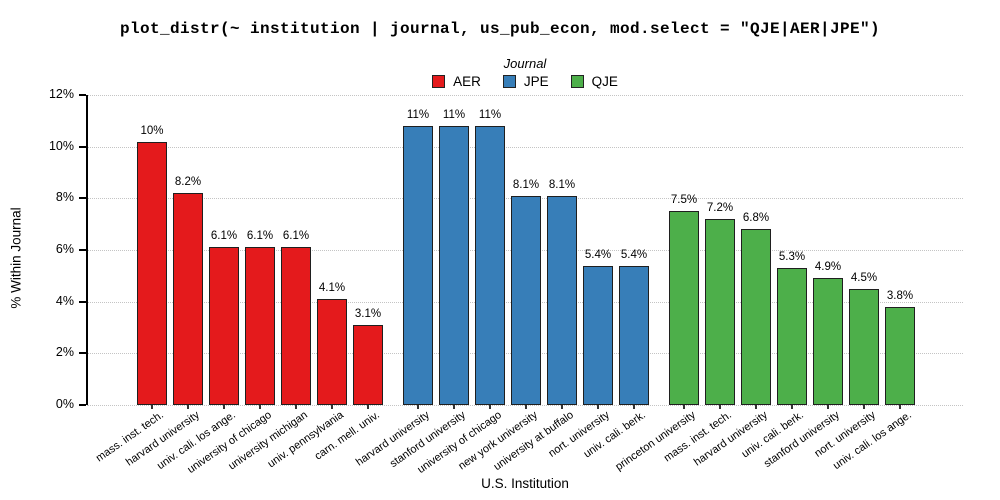 Image resolution: width=1000 pixels, height=500 pixels. I want to click on legend-label: AER, so click(467, 81).